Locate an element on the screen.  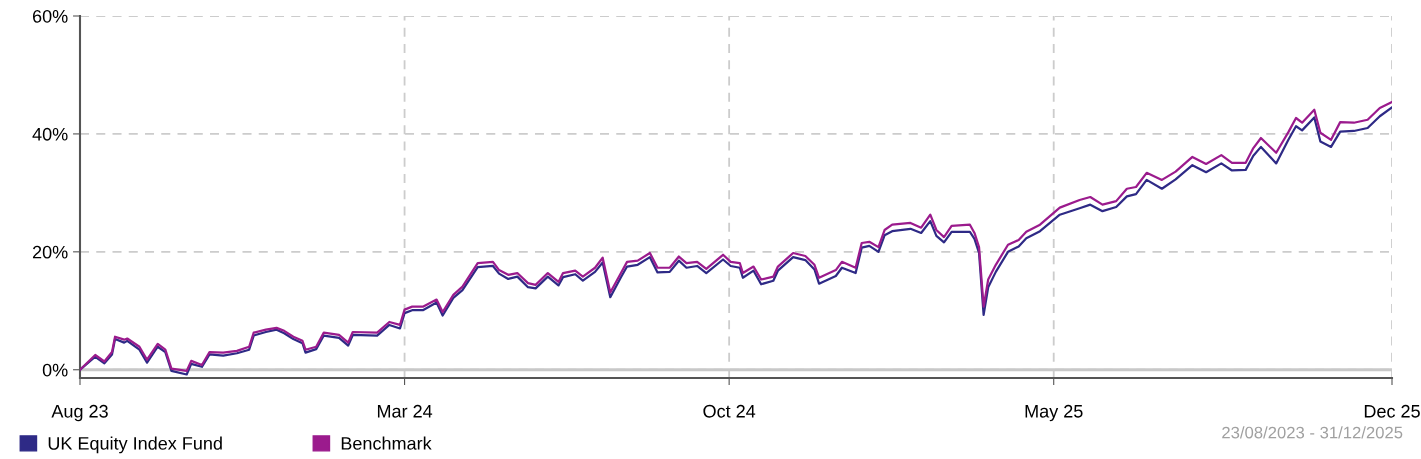
x-tick-label: Oct 24 is located at coordinates (729, 411).